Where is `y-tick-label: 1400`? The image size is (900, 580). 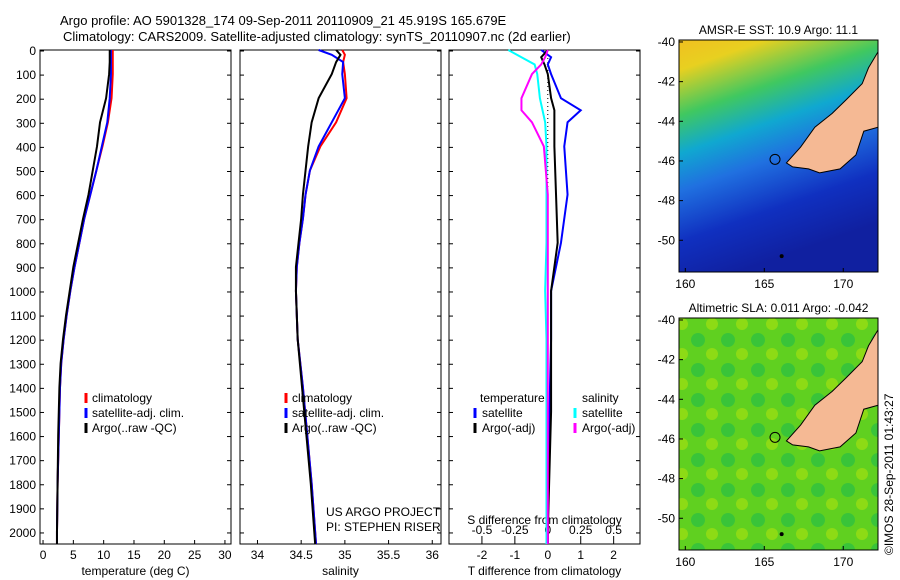 y-tick-label: 1400 is located at coordinates (22, 388).